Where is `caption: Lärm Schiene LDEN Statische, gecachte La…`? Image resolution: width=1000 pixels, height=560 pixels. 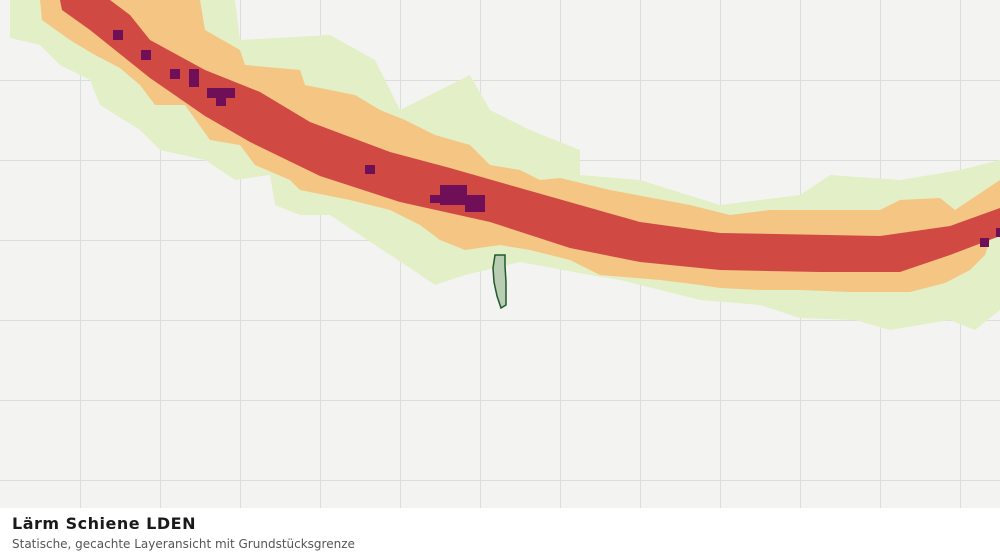 caption: Lärm Schiene LDEN Statische, gecachte La… is located at coordinates (500, 534).